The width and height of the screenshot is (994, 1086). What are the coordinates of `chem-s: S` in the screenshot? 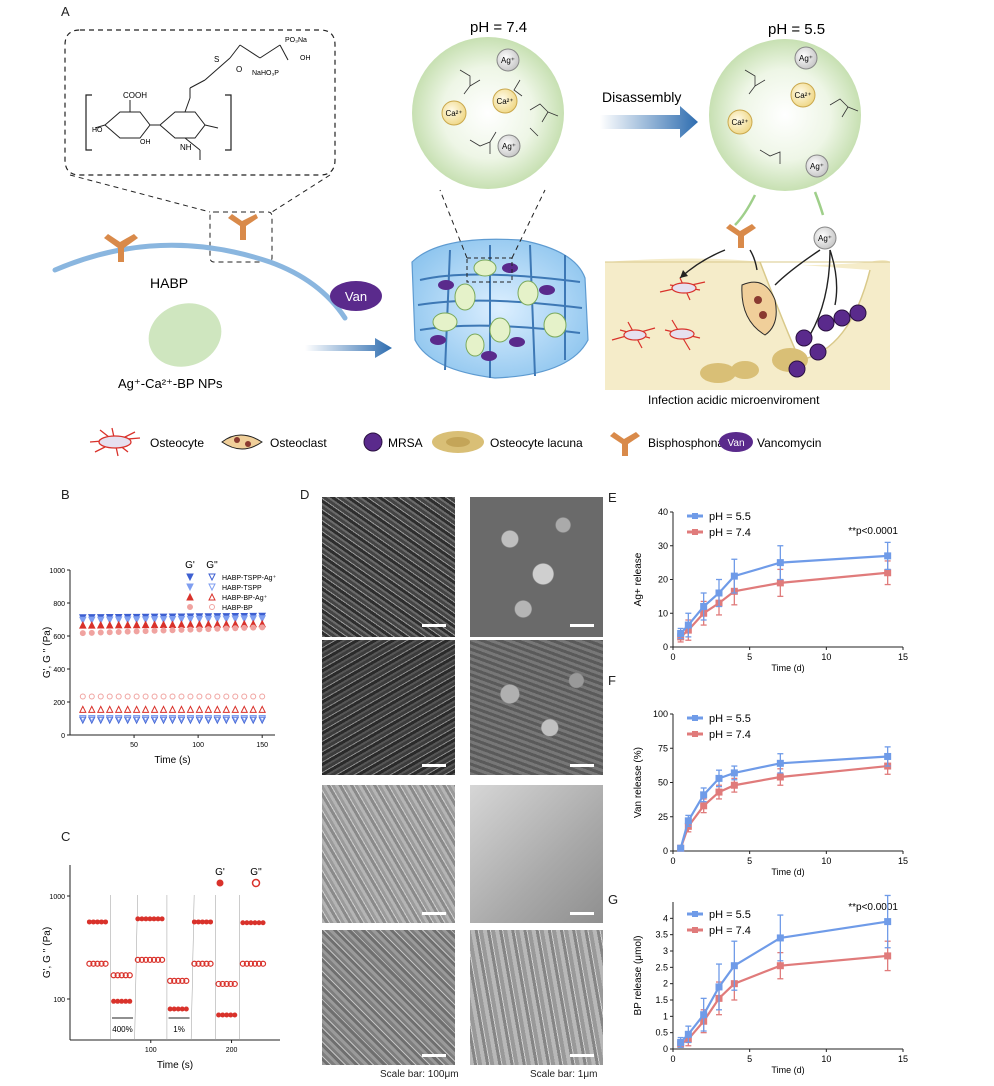 It's located at (216, 59).